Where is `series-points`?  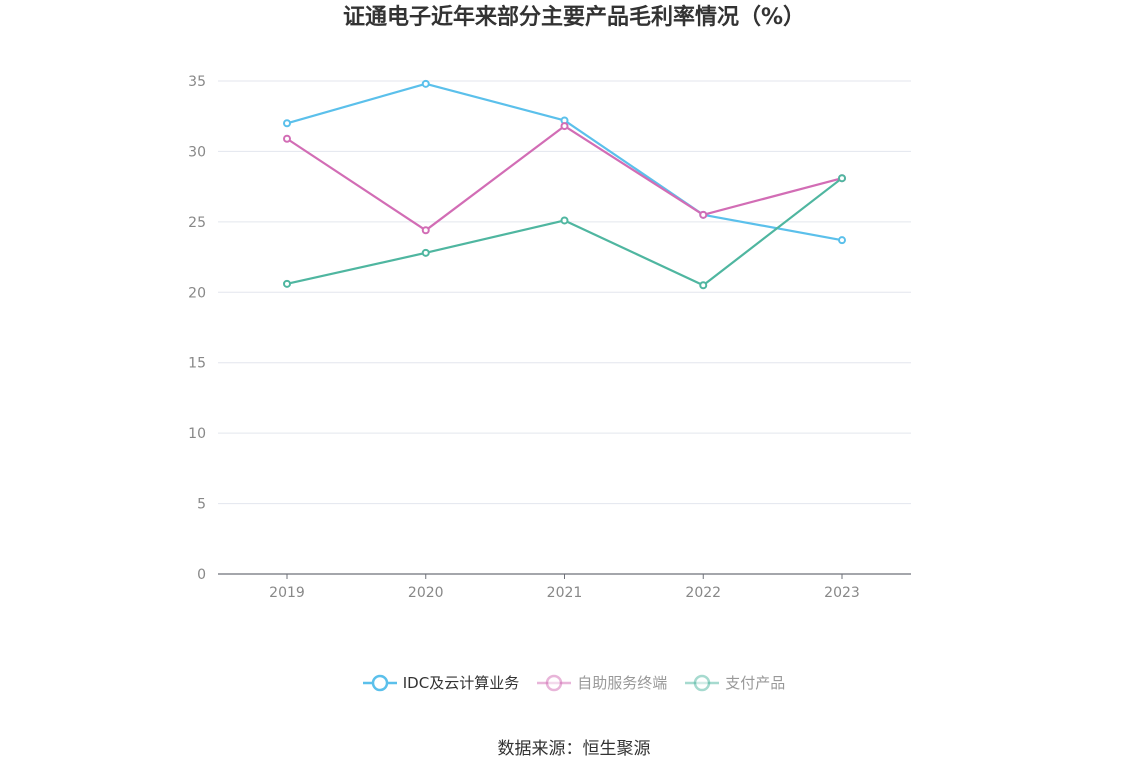
series-points is located at coordinates (564, 184).